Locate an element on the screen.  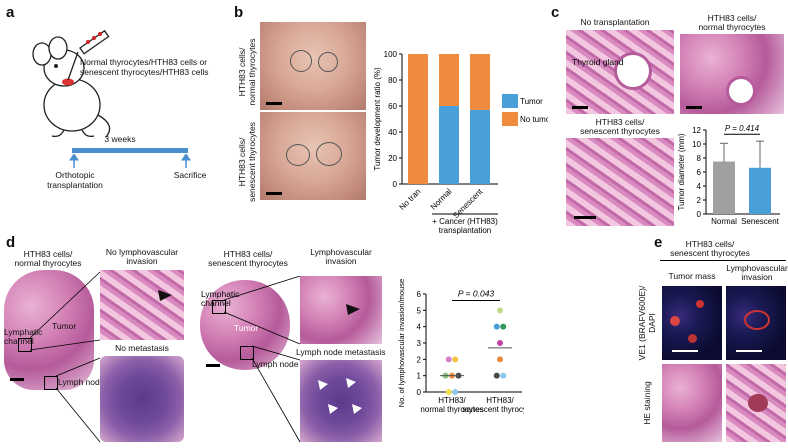
photo2-side-label: HTH83 cells/ senescent thyrocytes is located at coordinates (247, 162).